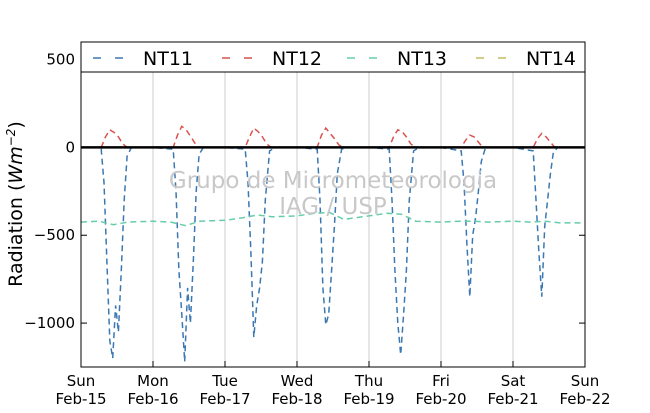  I want to click on legend-box, so click(333, 57).